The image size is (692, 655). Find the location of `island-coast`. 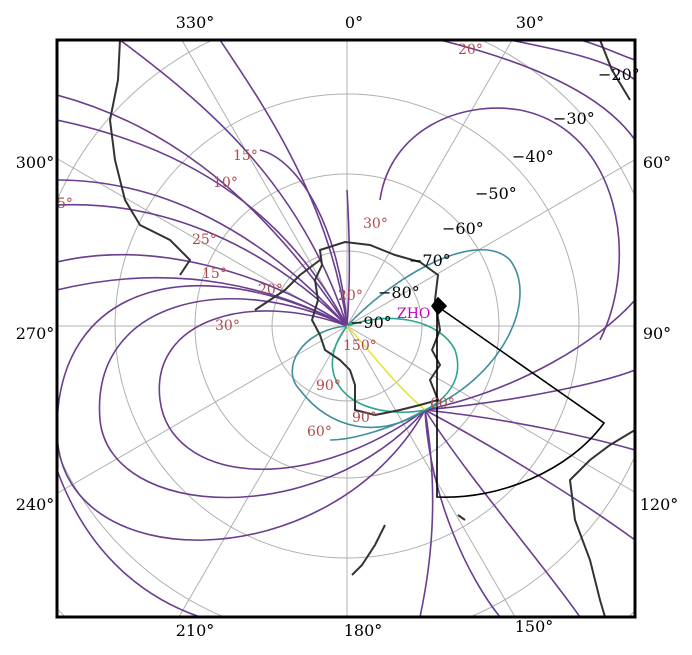

island-coast is located at coordinates (461, 517).